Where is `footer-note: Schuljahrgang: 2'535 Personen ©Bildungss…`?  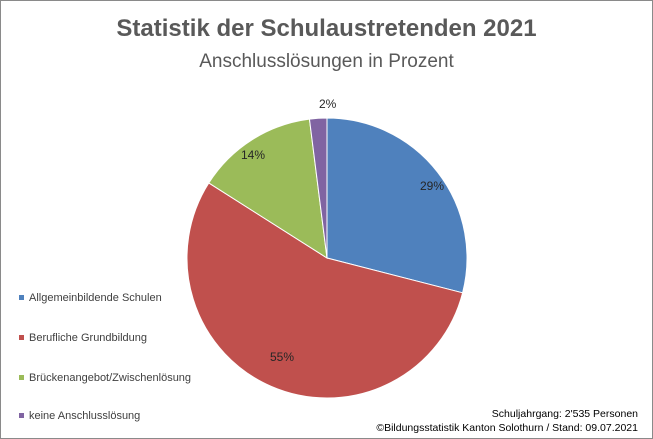
footer-note: Schuljahrgang: 2'535 Personen ©Bildungss… is located at coordinates (507, 421).